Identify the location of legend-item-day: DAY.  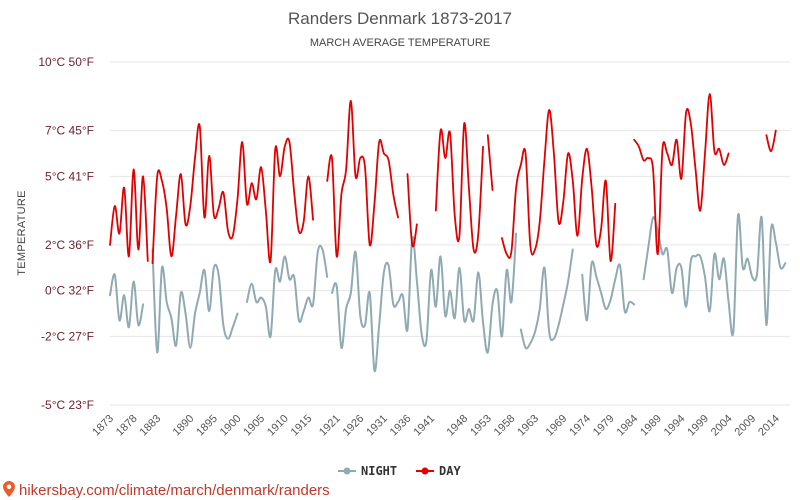
(438, 471).